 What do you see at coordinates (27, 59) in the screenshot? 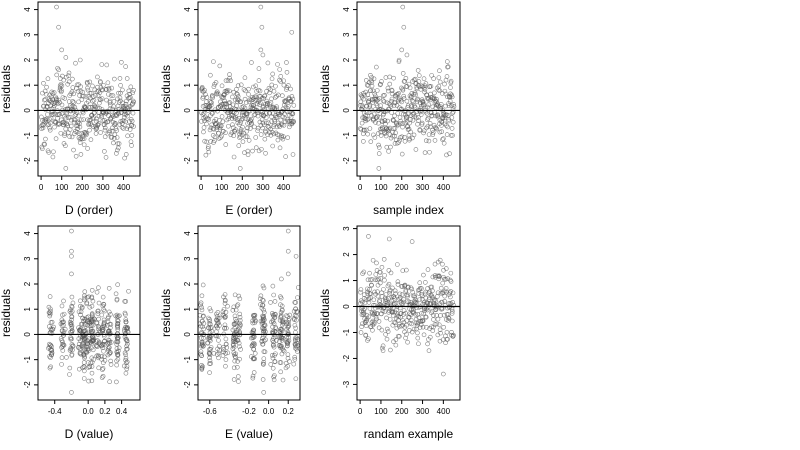
I see `y-tick-label: 2` at bounding box center [27, 59].